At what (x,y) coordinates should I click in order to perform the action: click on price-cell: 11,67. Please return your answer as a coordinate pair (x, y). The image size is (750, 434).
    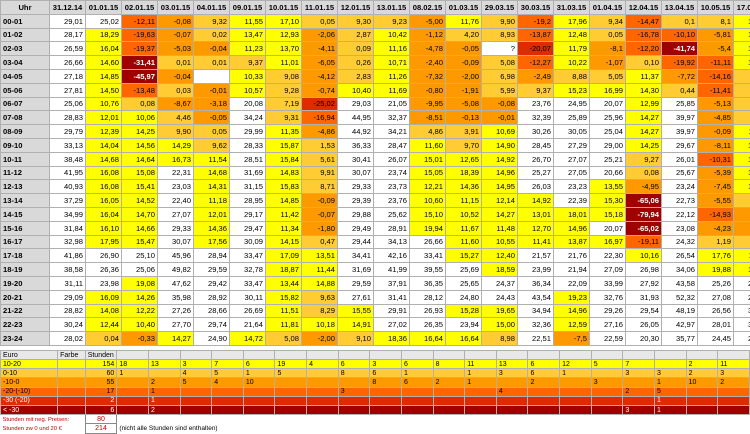
    Looking at the image, I should click on (464, 228).